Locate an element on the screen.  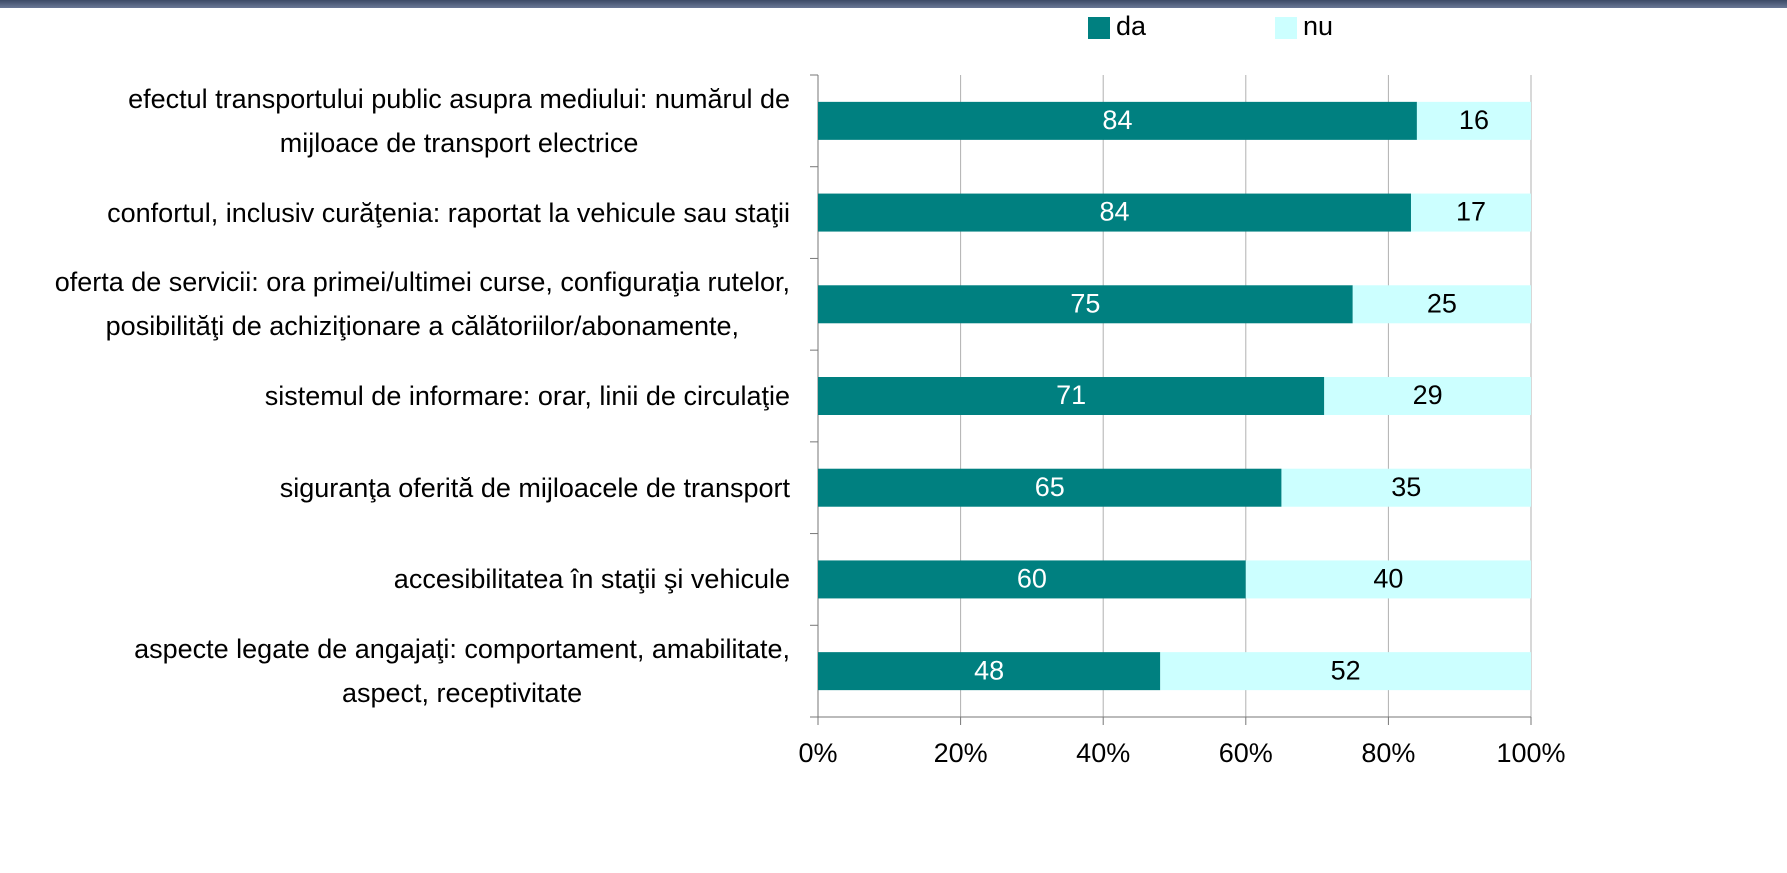
x-tick-label: 100% is located at coordinates (1530, 753).